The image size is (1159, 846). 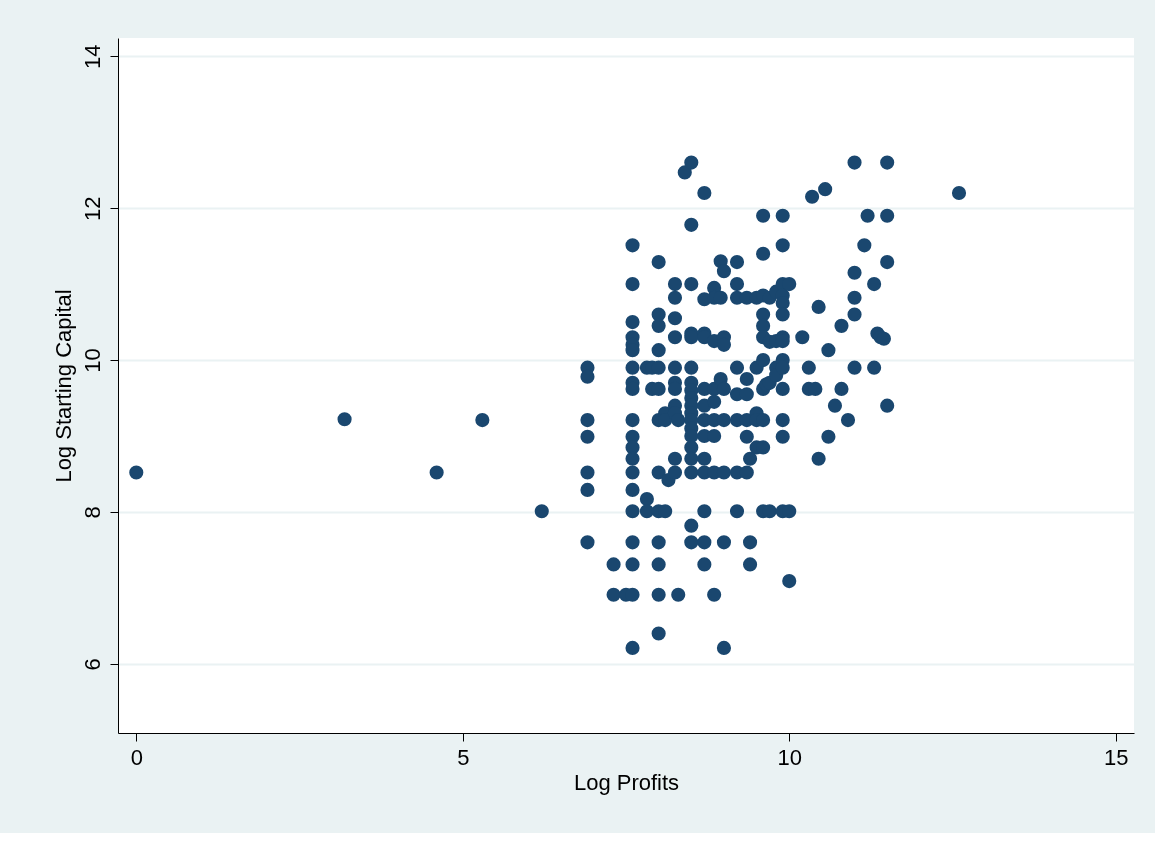 I want to click on x-tick-label: 15, so click(x=1116, y=757).